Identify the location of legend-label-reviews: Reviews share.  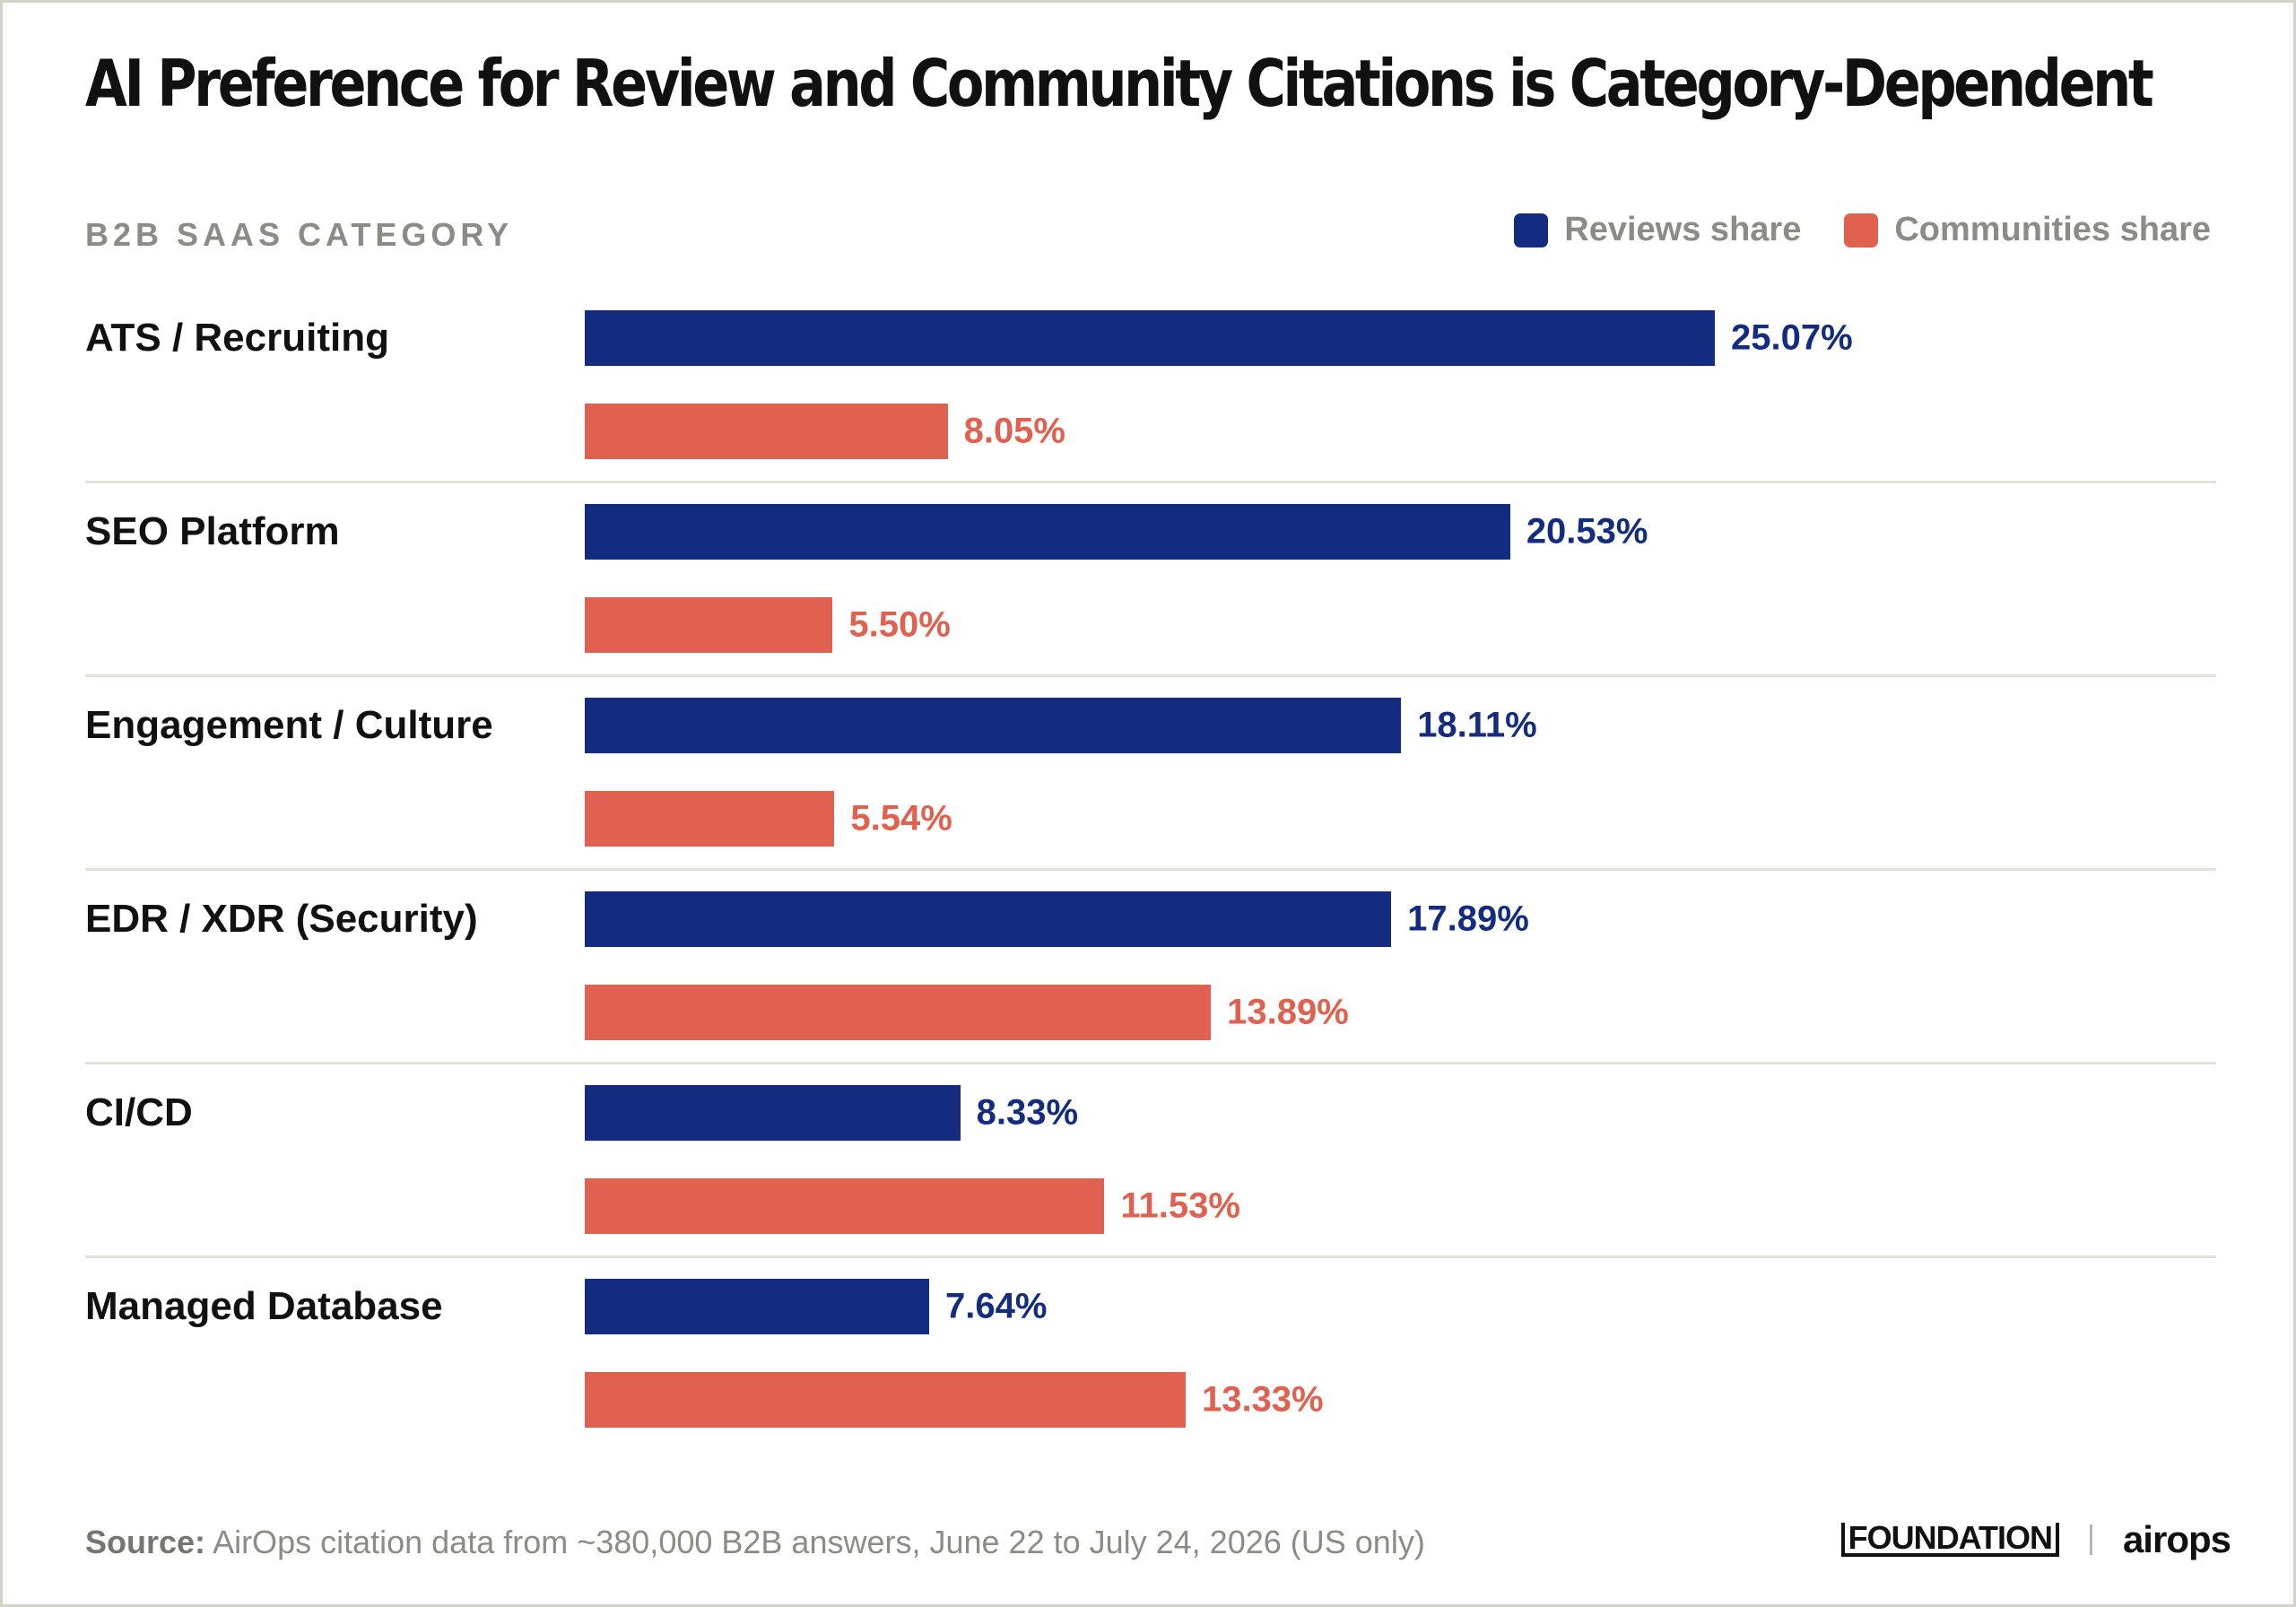
(1683, 230).